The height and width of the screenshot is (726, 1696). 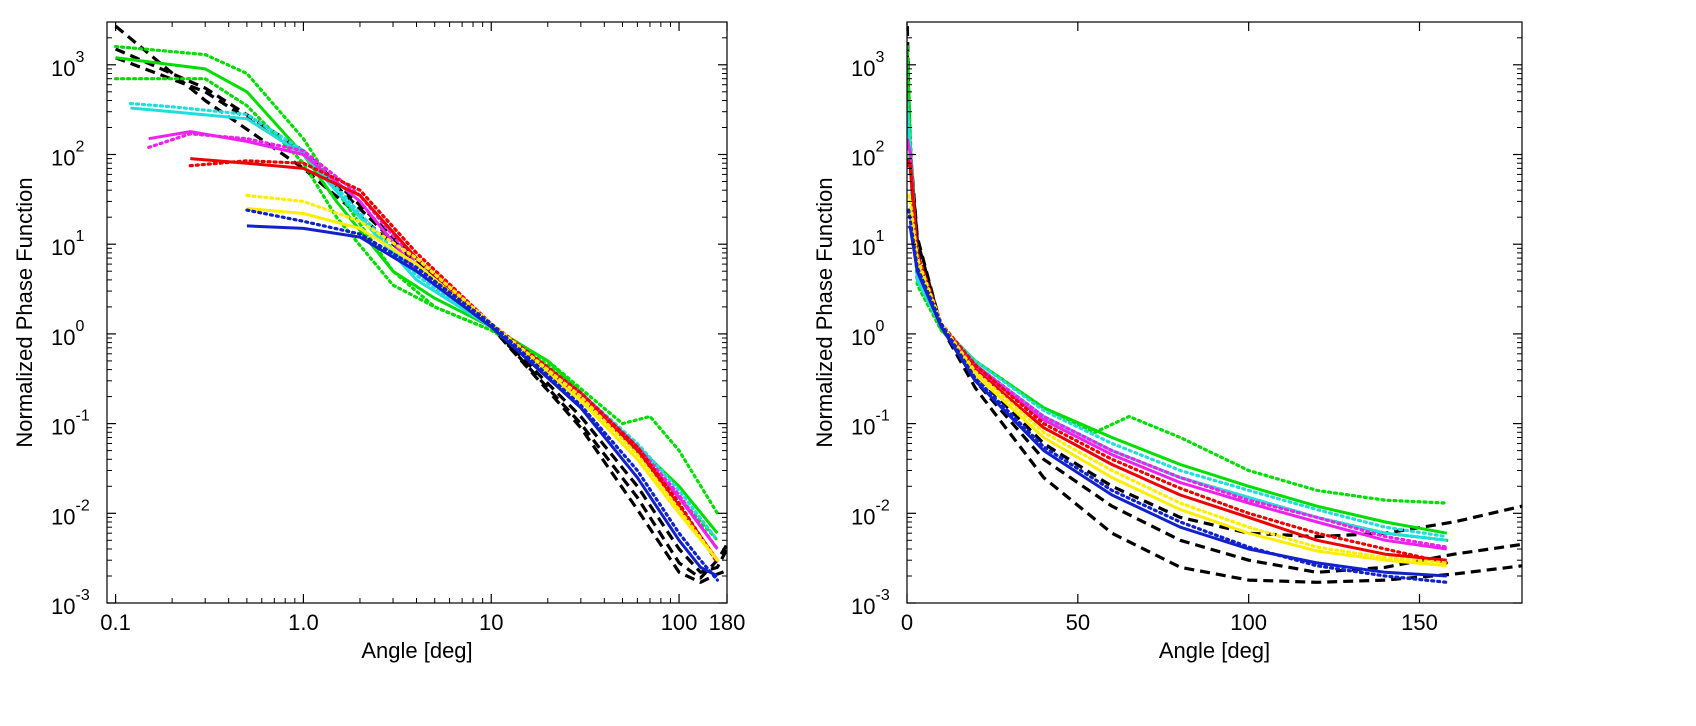 What do you see at coordinates (727, 622) in the screenshot?
I see `x-tick-label: 180` at bounding box center [727, 622].